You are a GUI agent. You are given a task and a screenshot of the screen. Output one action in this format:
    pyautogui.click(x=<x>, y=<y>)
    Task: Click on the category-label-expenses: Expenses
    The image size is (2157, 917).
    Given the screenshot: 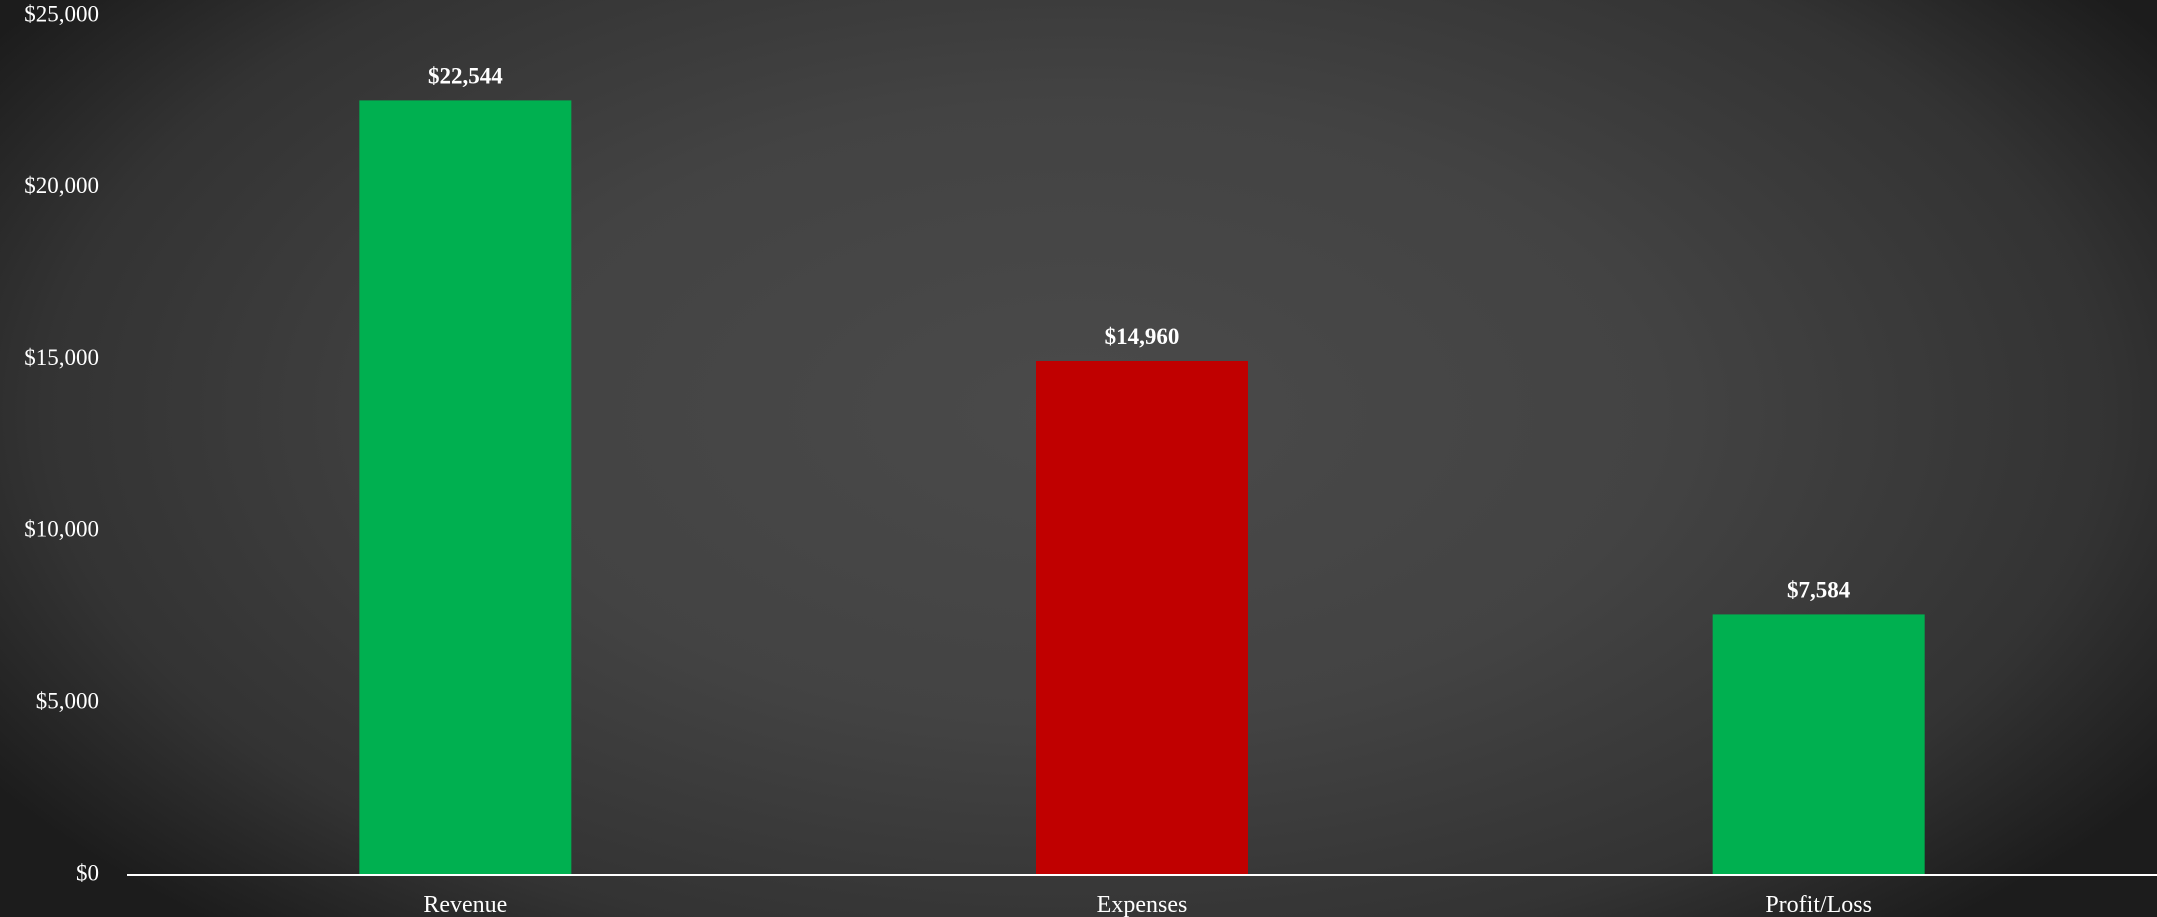 What is the action you would take?
    pyautogui.click(x=1142, y=904)
    